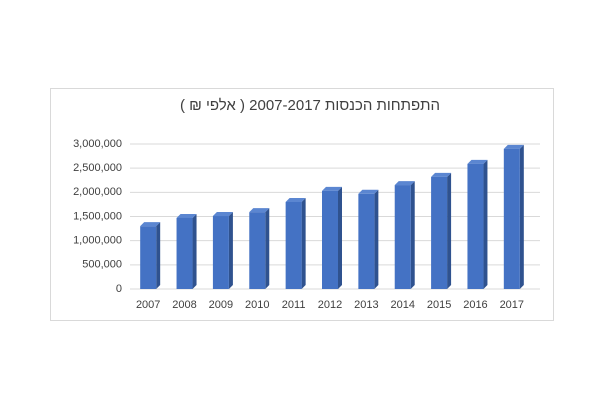 The image size is (600, 420). Describe the element at coordinates (402, 305) in the screenshot. I see `x-tick-label: 2014` at that location.